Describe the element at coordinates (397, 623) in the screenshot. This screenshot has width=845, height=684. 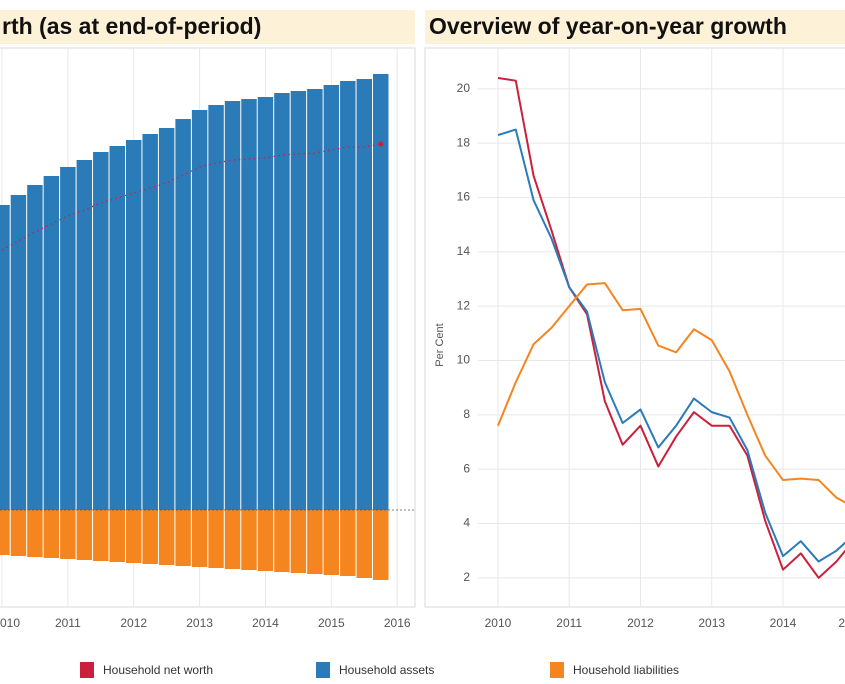
I see `x-tick-label: 2016` at that location.